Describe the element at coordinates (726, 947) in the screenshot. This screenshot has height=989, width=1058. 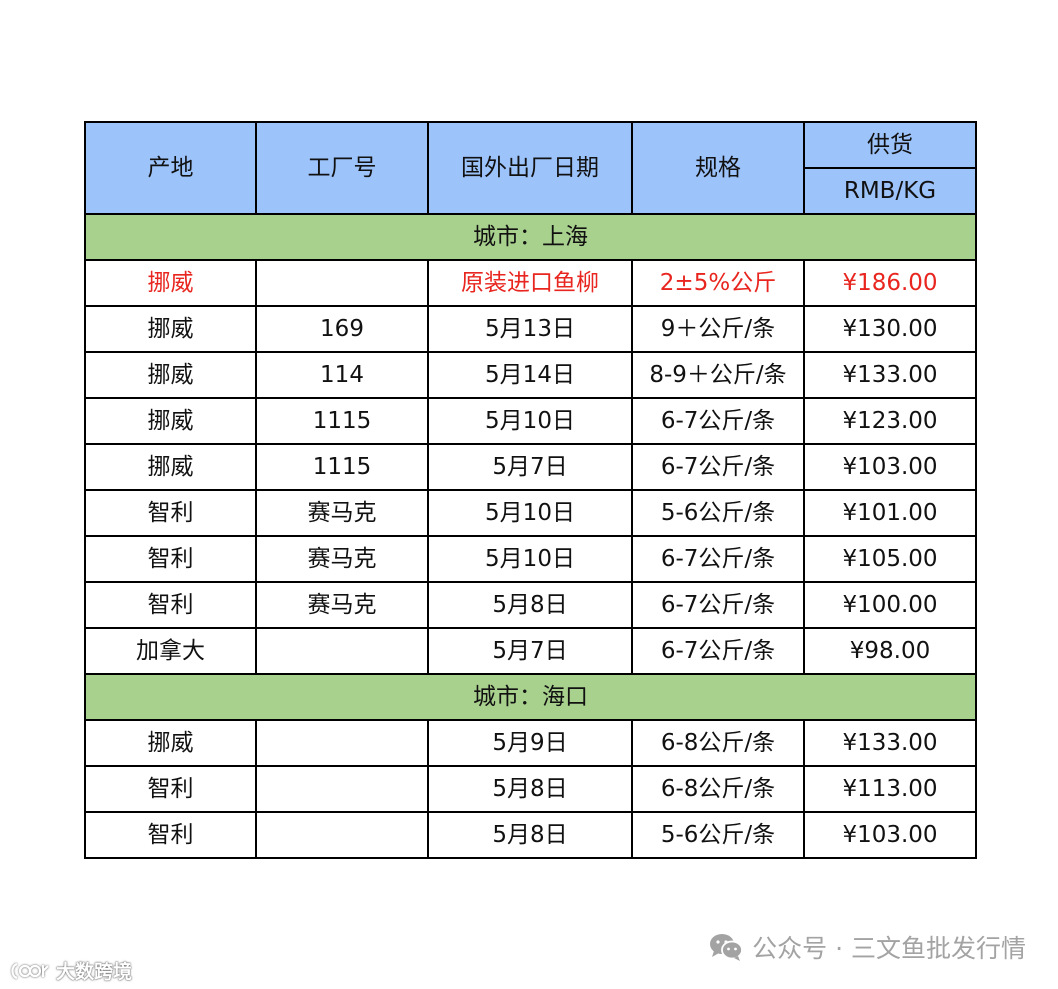
I see `wechat-icon` at that location.